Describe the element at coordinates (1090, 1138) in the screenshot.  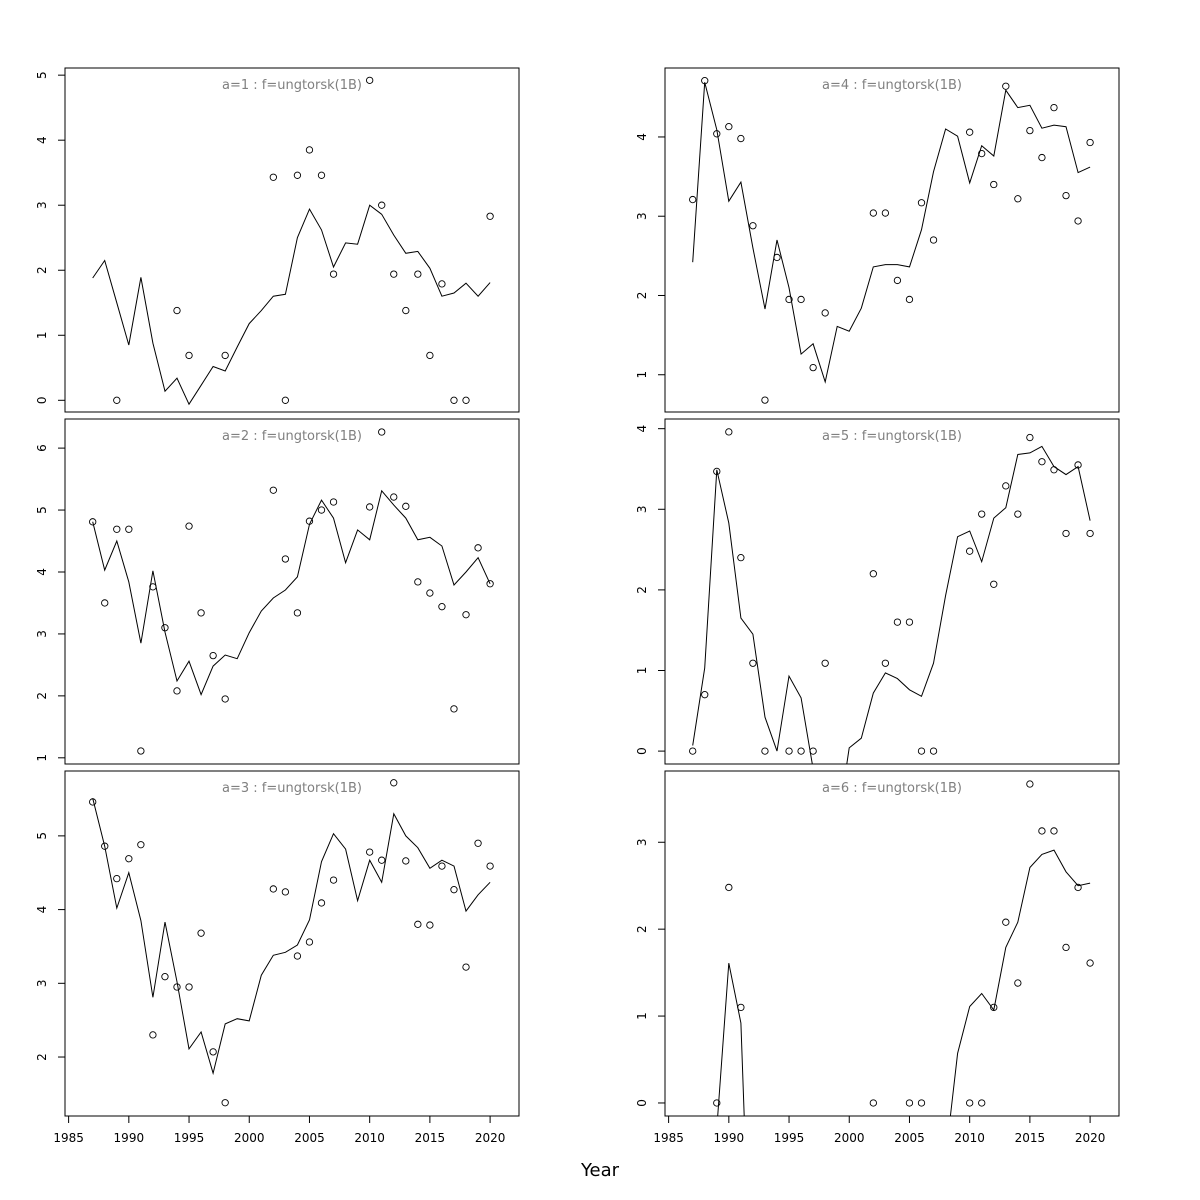
I see `x-tick-label: 2020` at that location.